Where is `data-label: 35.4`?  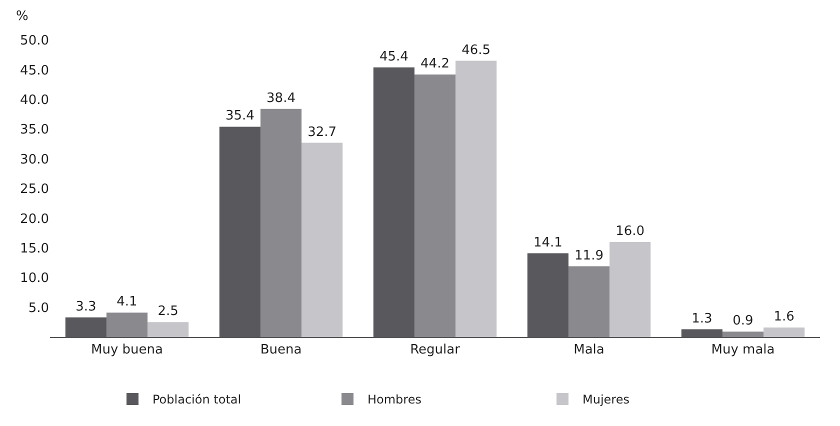 data-label: 35.4 is located at coordinates (239, 116).